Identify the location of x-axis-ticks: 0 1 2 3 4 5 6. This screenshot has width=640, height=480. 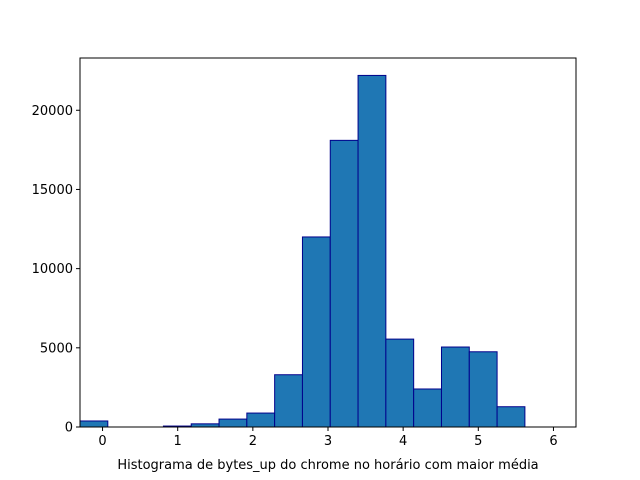
(328, 438).